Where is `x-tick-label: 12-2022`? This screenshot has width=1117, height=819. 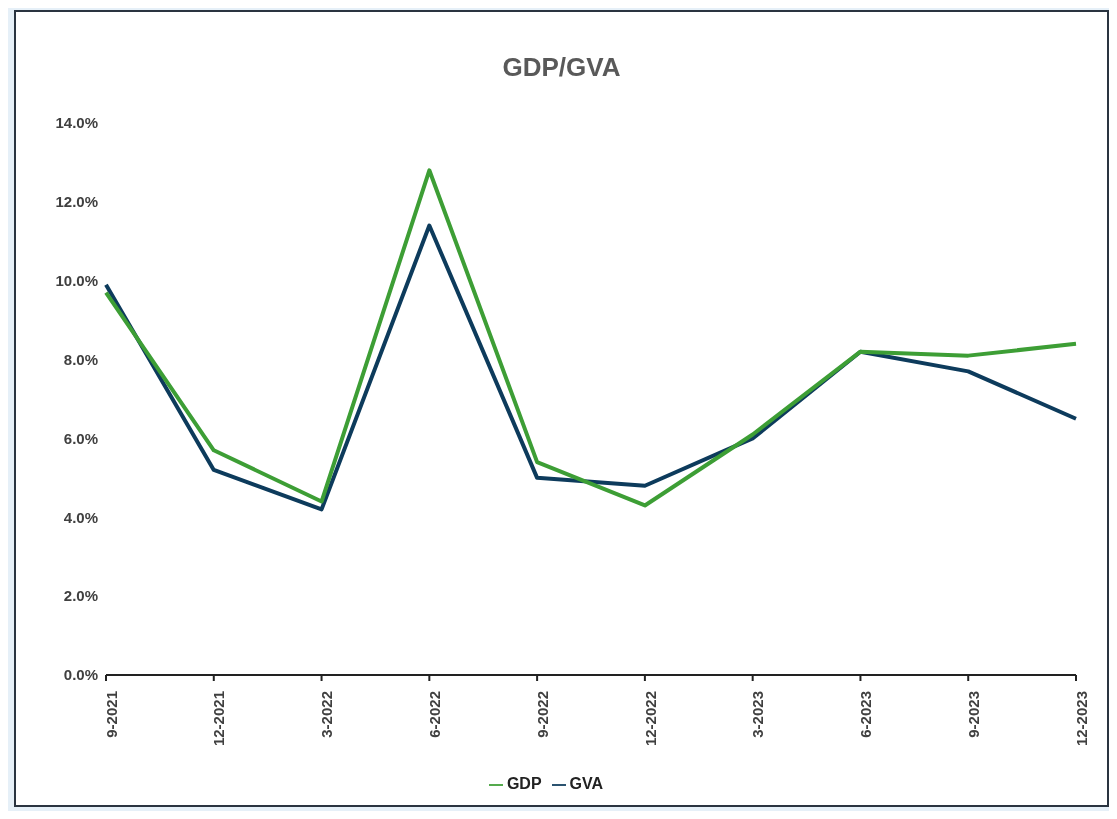 x-tick-label: 12-2022 is located at coordinates (650, 719).